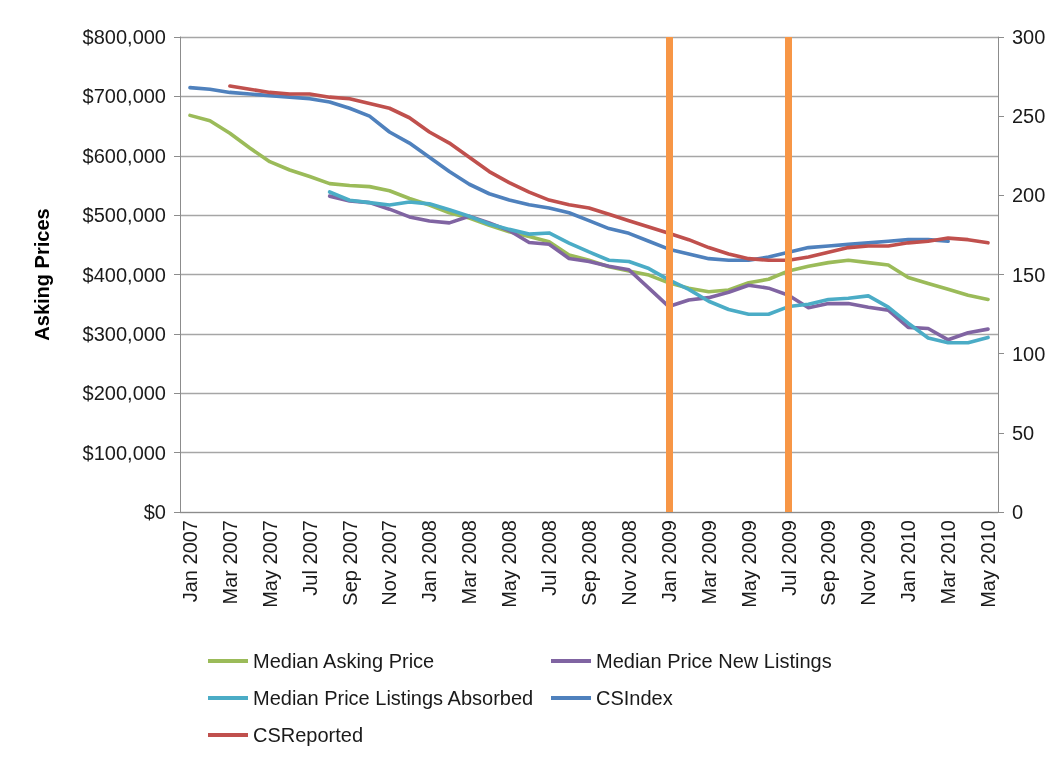 The image size is (1059, 772). Describe the element at coordinates (868, 563) in the screenshot. I see `x-tick-label: Nov 2009` at that location.